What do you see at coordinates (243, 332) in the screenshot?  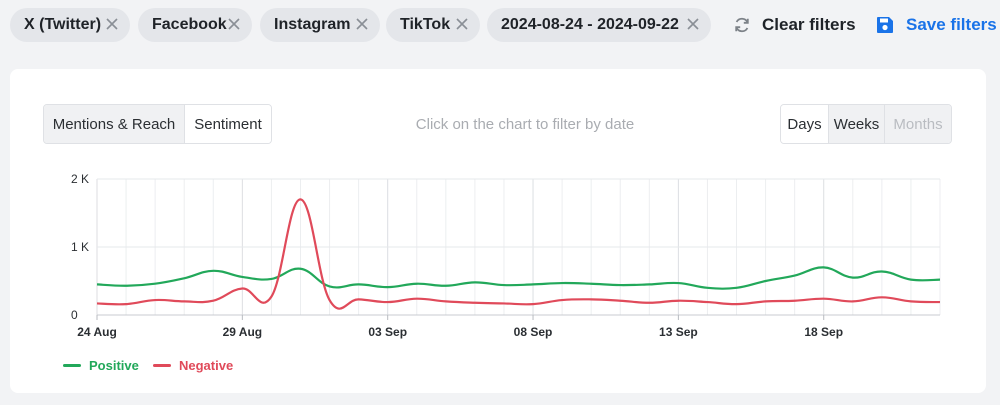 I see `x-tick-label: 29 Aug` at bounding box center [243, 332].